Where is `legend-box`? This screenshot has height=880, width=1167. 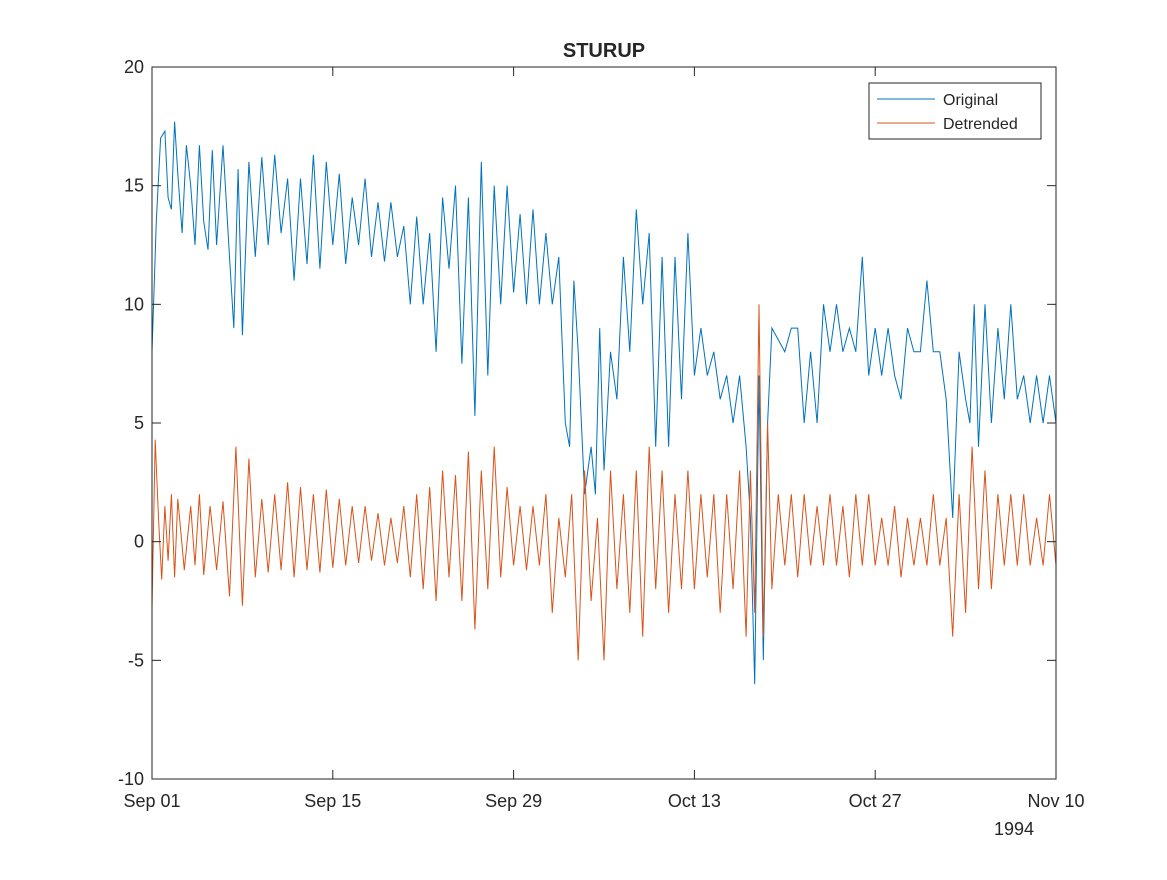
legend-box is located at coordinates (955, 111).